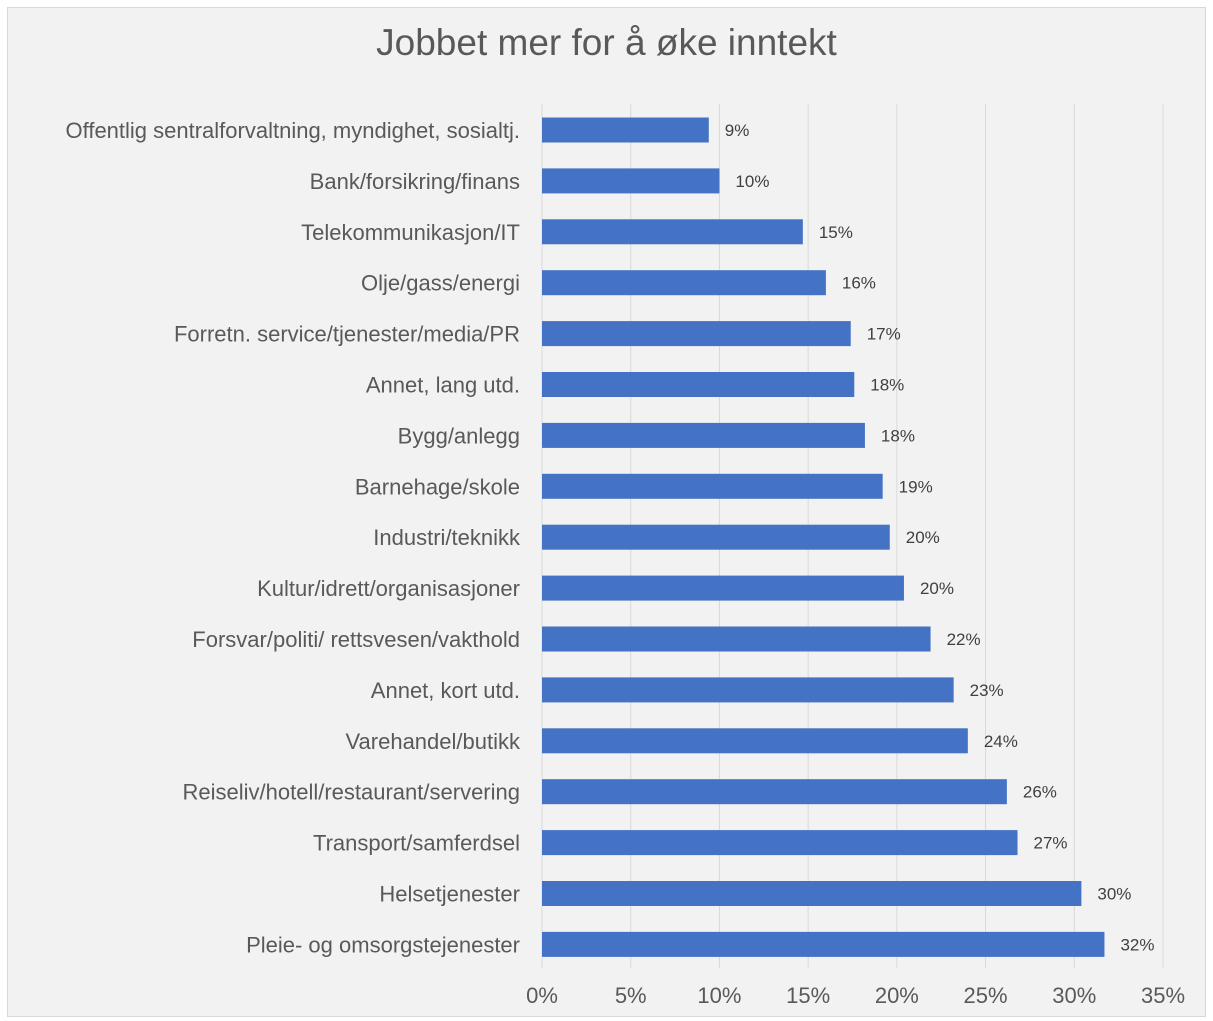 The width and height of the screenshot is (1213, 1021). Describe the element at coordinates (437, 486) in the screenshot. I see `category-label: Barnehage/skole` at that location.